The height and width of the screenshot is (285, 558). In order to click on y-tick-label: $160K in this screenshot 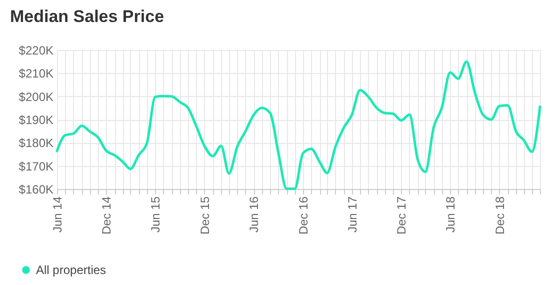, I will do `click(36, 189)`.